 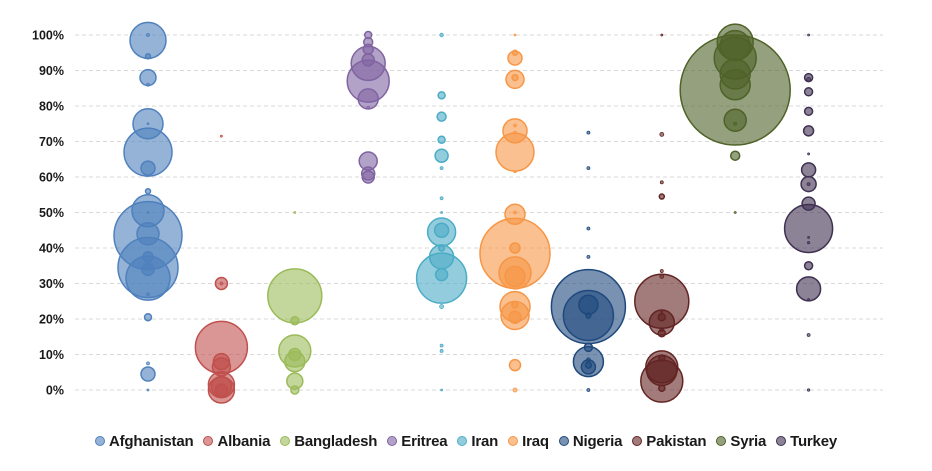 What do you see at coordinates (590, 441) in the screenshot?
I see `legend-item-nigeria: Nigeria` at bounding box center [590, 441].